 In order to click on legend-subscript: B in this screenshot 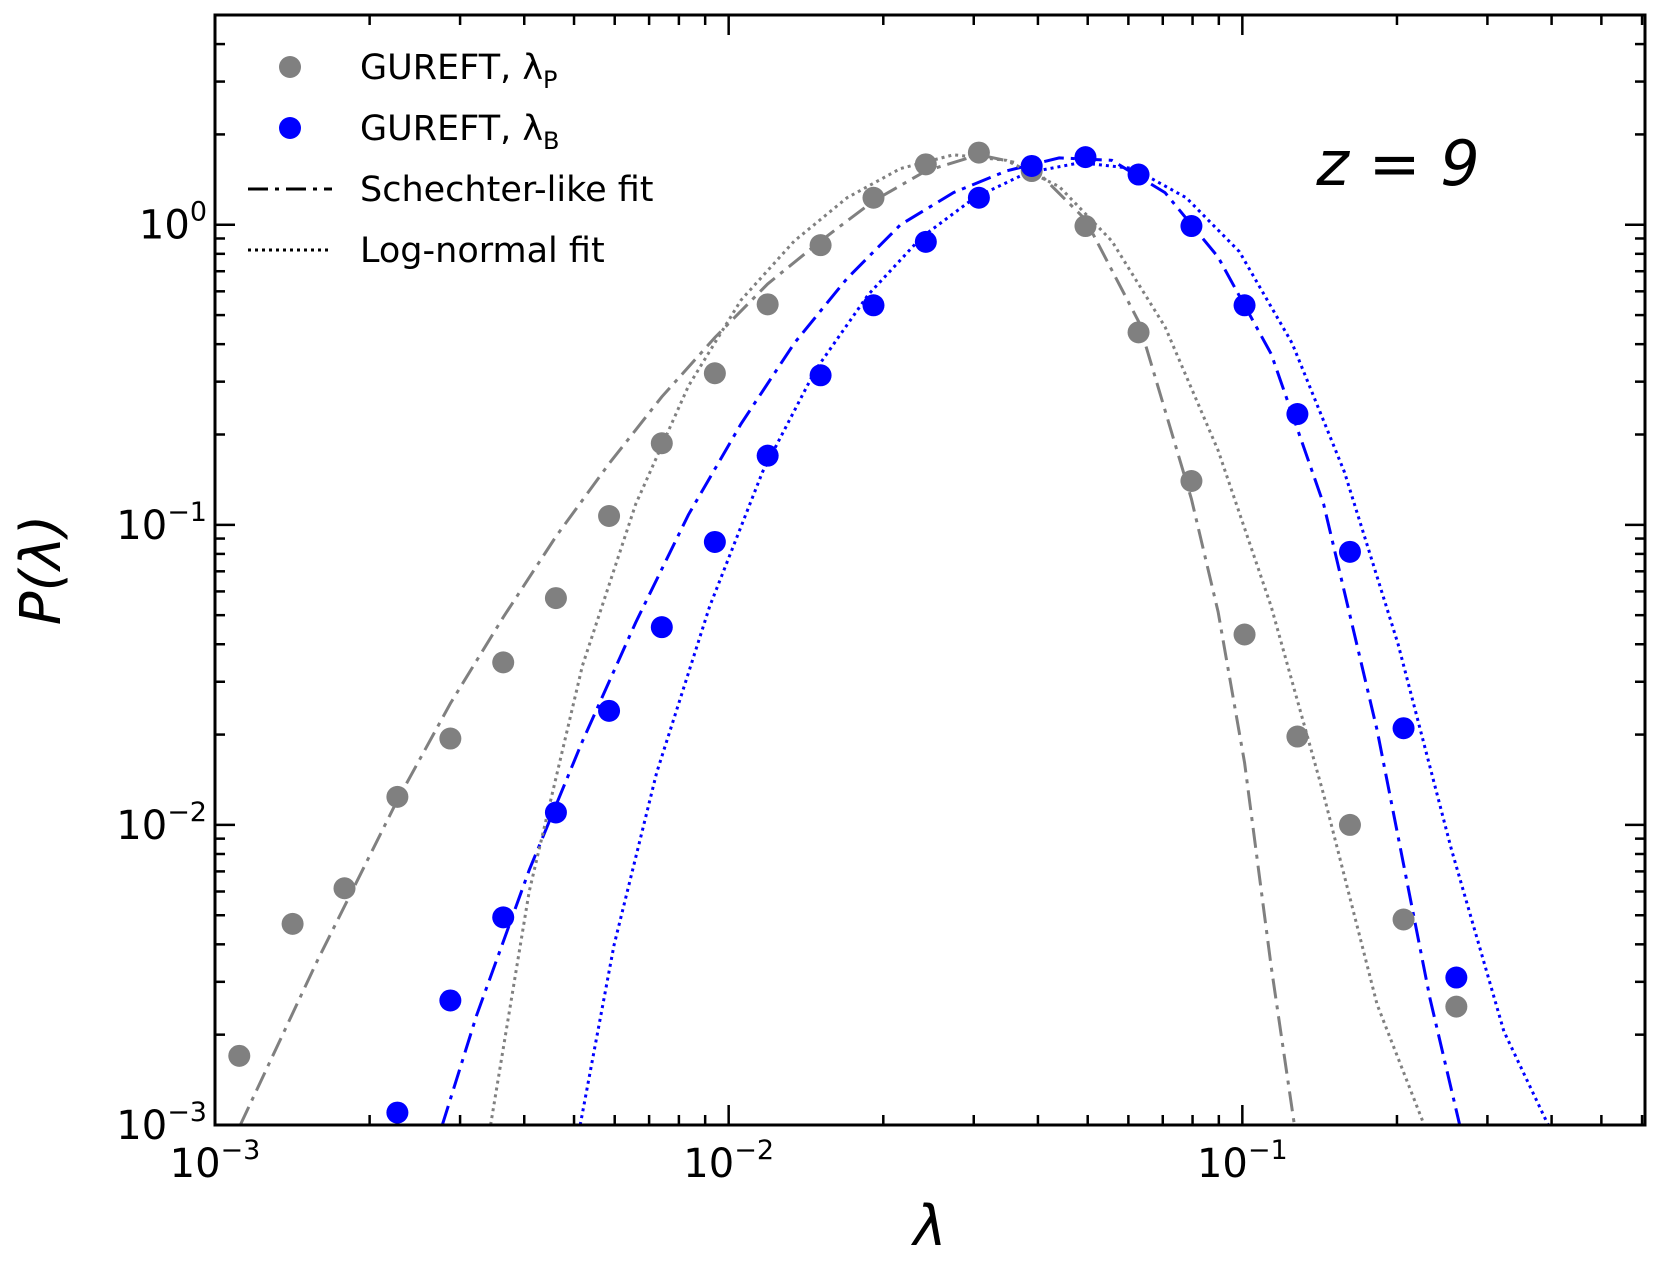, I will do `click(551, 141)`.